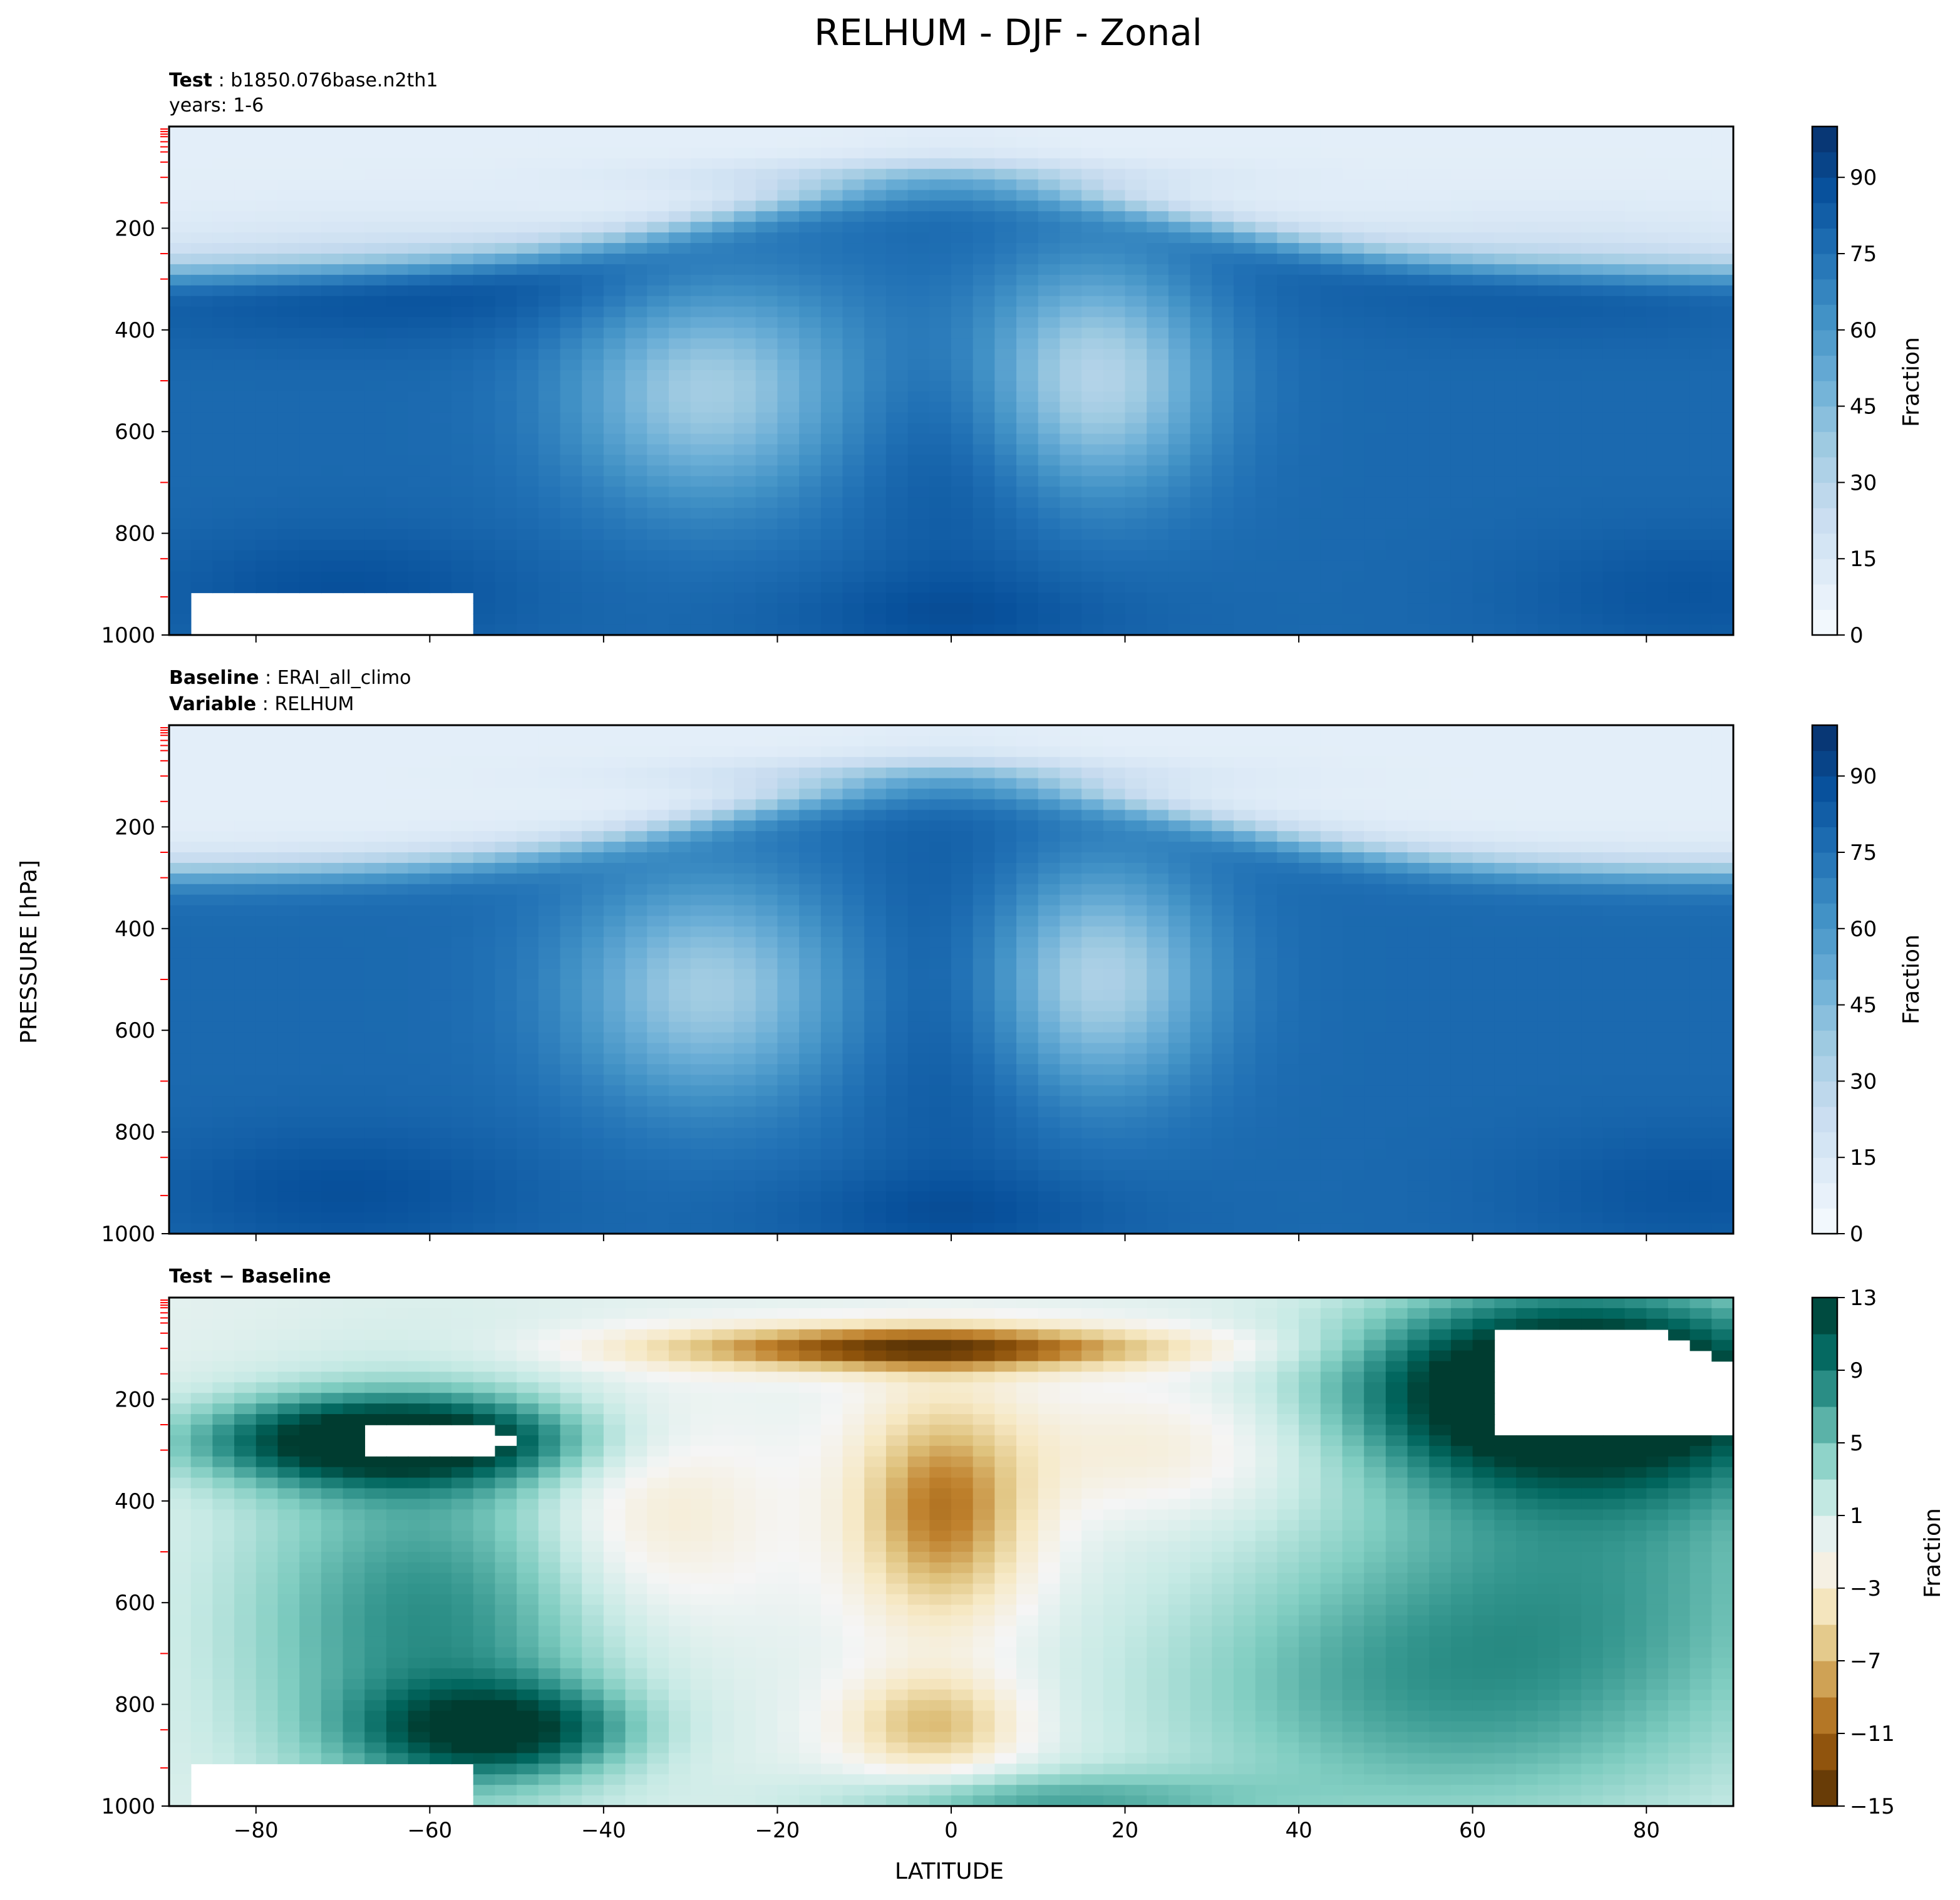 Image resolution: width=1960 pixels, height=1900 pixels. I want to click on panel-baseline-header: Baseline : ERAI_all_climo, so click(290, 678).